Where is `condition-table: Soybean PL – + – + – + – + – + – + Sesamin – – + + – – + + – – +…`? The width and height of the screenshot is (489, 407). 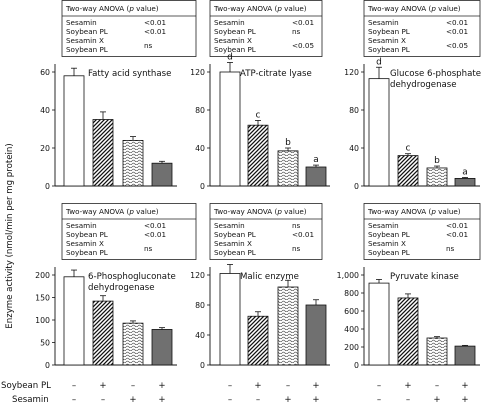 condition-table: Soybean PL – + – + – + – + – + – + Sesamin – – + + – – + + – – +… is located at coordinates (235, 393).